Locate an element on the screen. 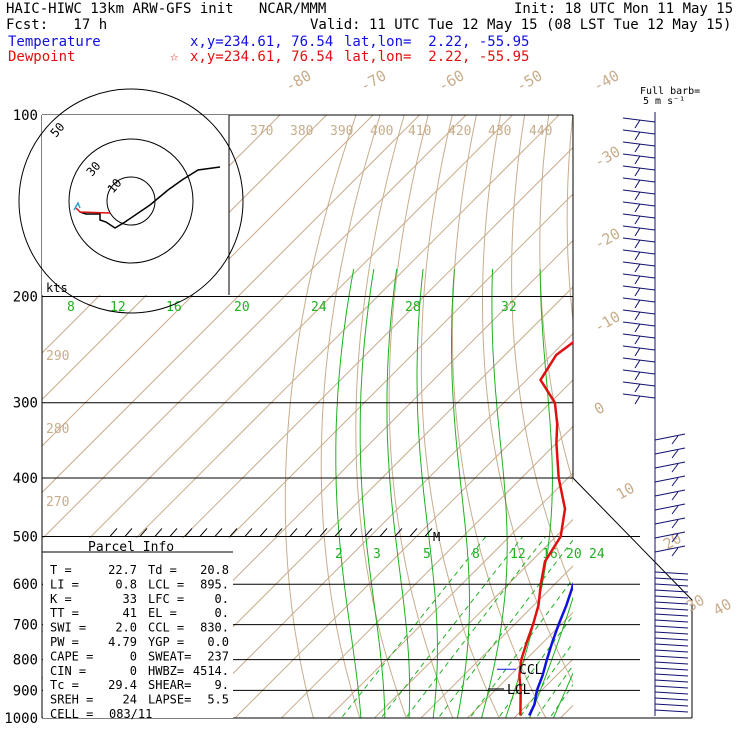 The image size is (740, 740). hodograph-ring is located at coordinates (131, 201).